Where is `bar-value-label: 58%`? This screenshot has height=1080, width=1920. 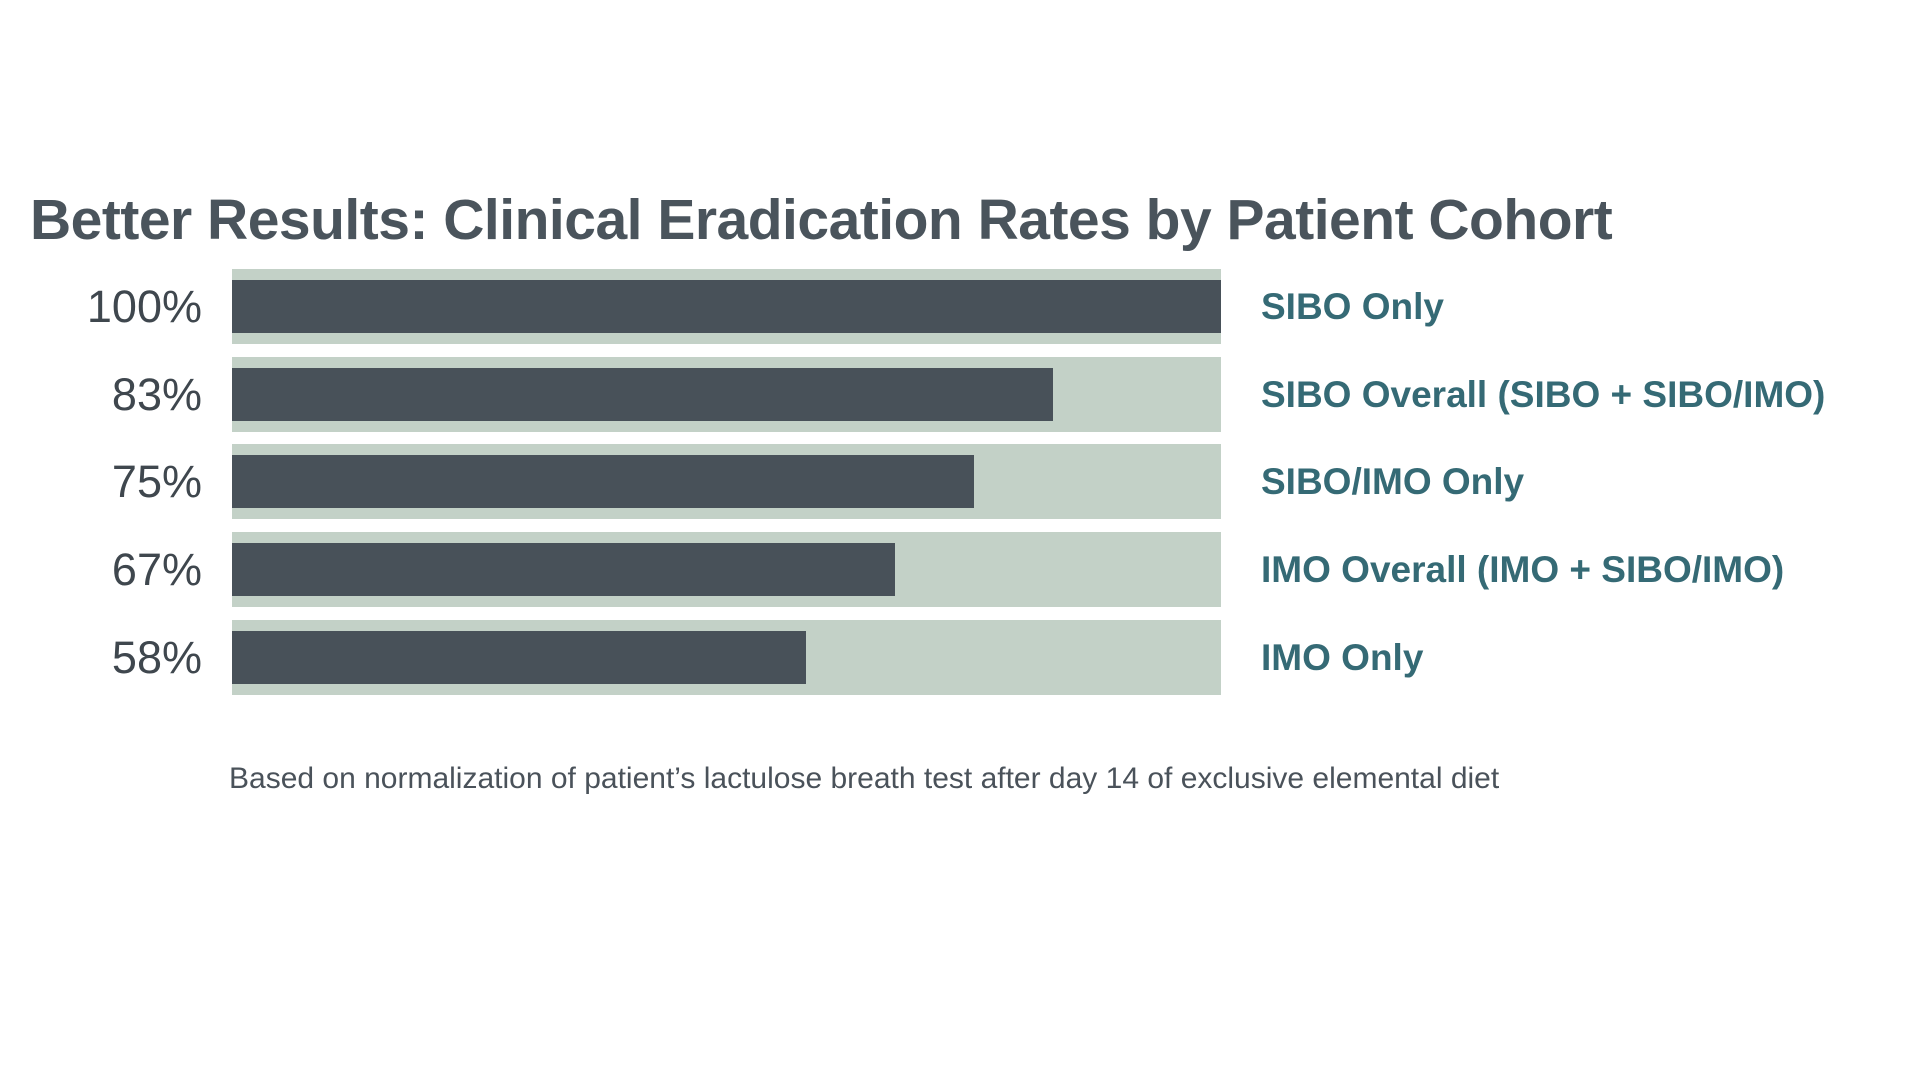 bar-value-label: 58% is located at coordinates (156, 657).